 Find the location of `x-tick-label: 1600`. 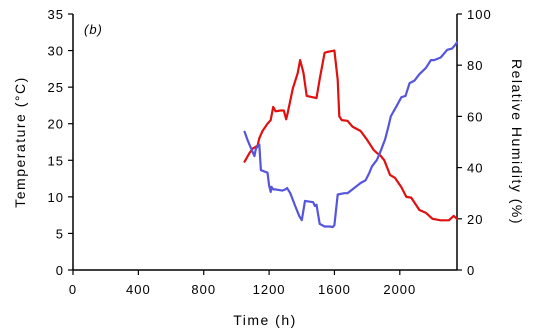

x-tick-label: 1600 is located at coordinates (334, 289).